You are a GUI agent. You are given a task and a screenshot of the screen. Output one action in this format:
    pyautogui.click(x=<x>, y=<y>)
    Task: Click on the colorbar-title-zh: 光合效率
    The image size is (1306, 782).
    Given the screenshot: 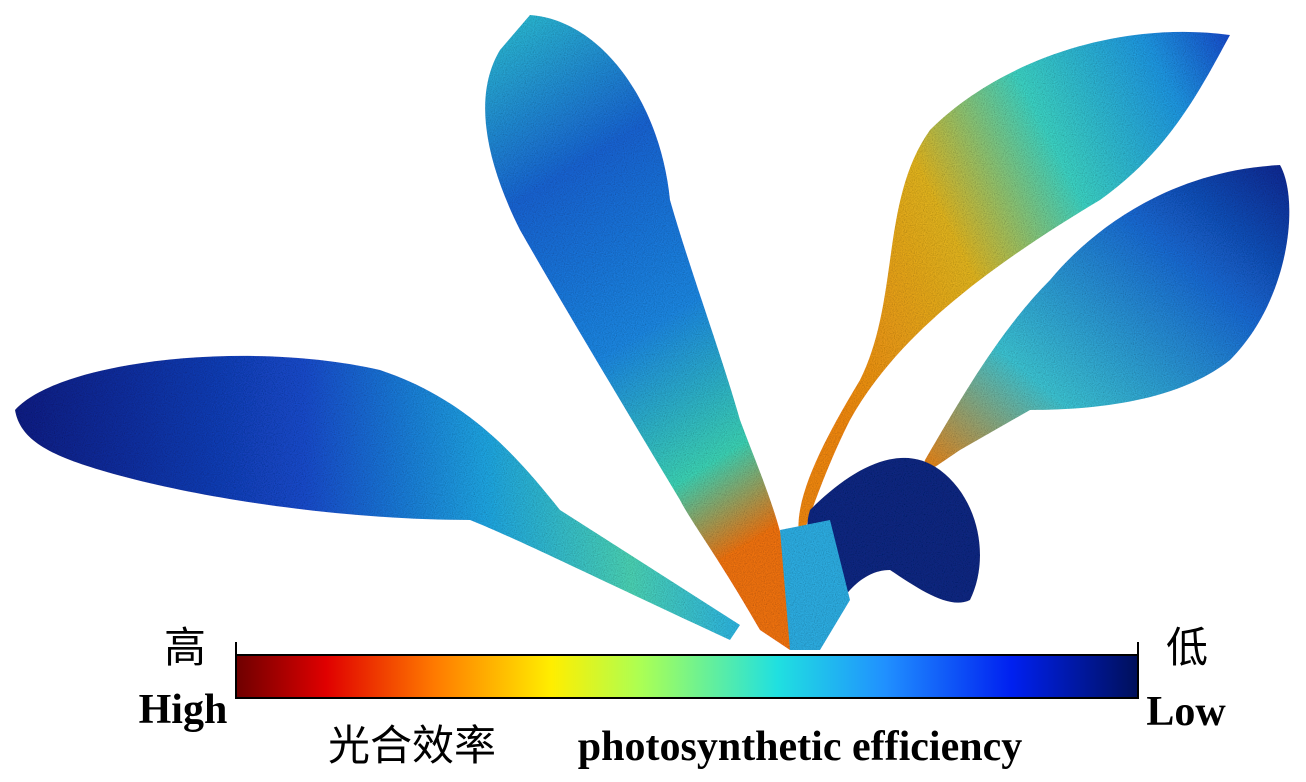 What is the action you would take?
    pyautogui.click(x=412, y=745)
    